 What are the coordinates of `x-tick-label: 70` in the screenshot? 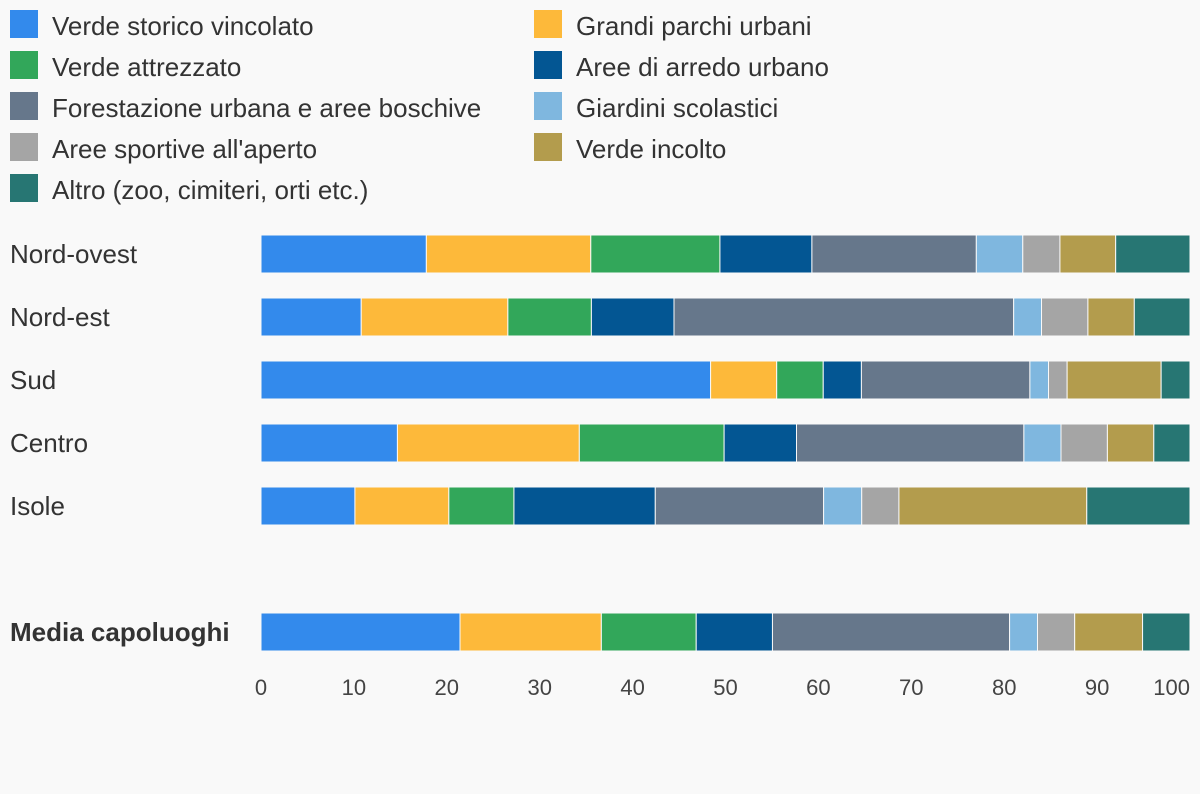 It's located at (911, 687).